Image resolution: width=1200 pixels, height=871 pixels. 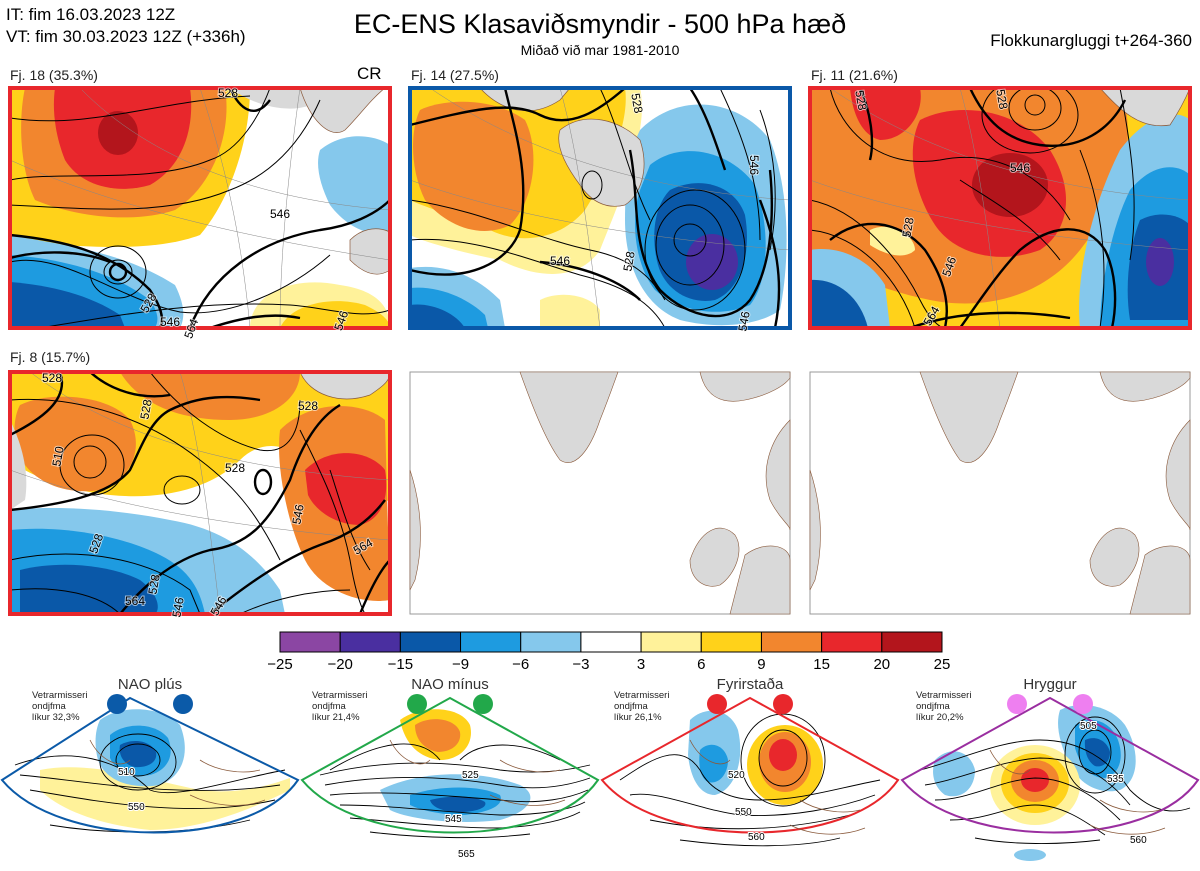 I want to click on colorbar-tick-label: −3, so click(x=581, y=664).